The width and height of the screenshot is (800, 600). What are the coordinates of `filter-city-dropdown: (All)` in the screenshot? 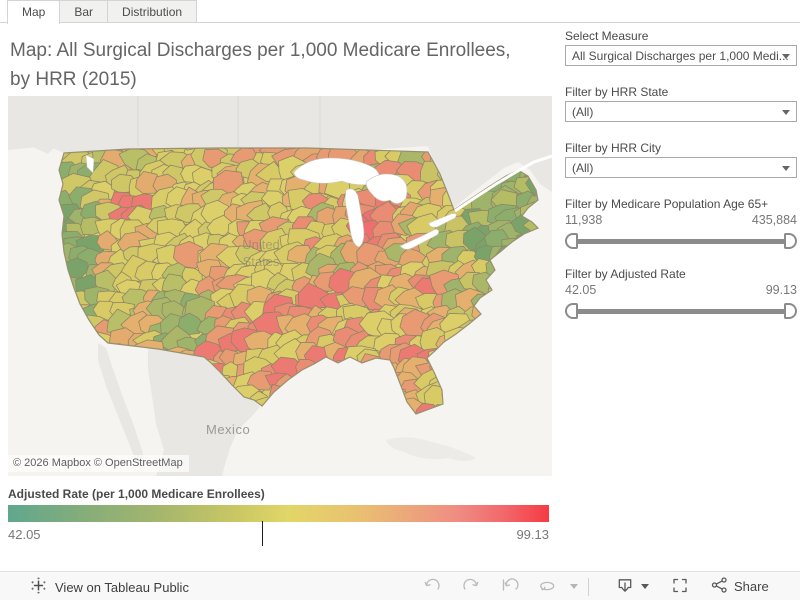 It's located at (681, 167).